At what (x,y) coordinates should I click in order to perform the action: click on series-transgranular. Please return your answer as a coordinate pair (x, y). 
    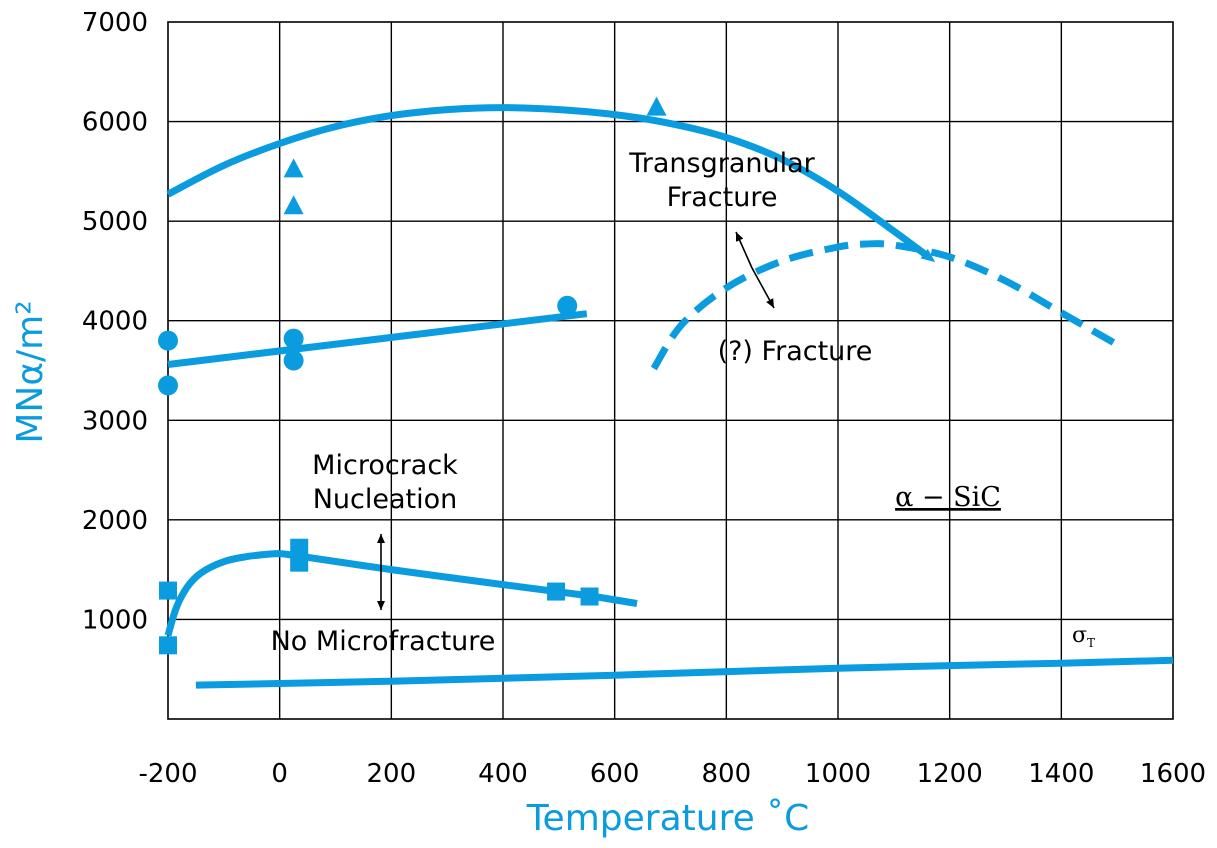
    Looking at the image, I should click on (551, 179).